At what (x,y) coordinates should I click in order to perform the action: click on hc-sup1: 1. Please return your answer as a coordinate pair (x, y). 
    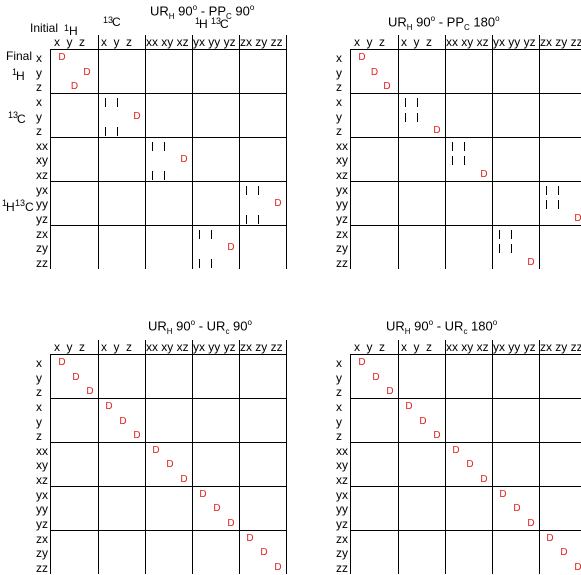
    Looking at the image, I should click on (198, 21).